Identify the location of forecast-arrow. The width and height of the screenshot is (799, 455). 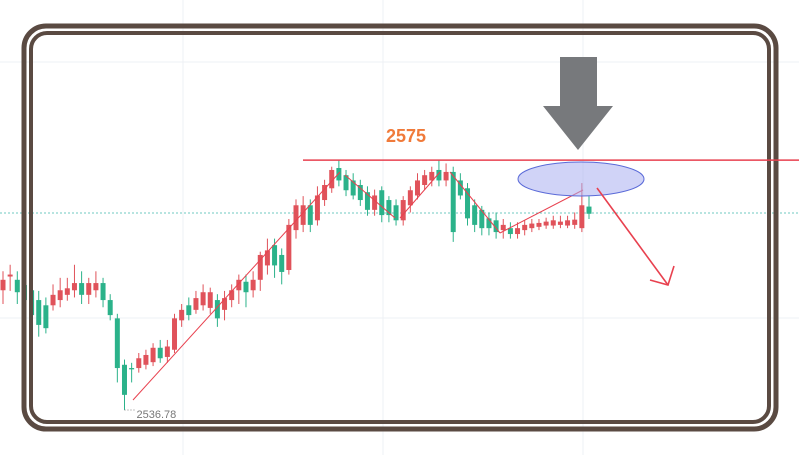
(635, 236).